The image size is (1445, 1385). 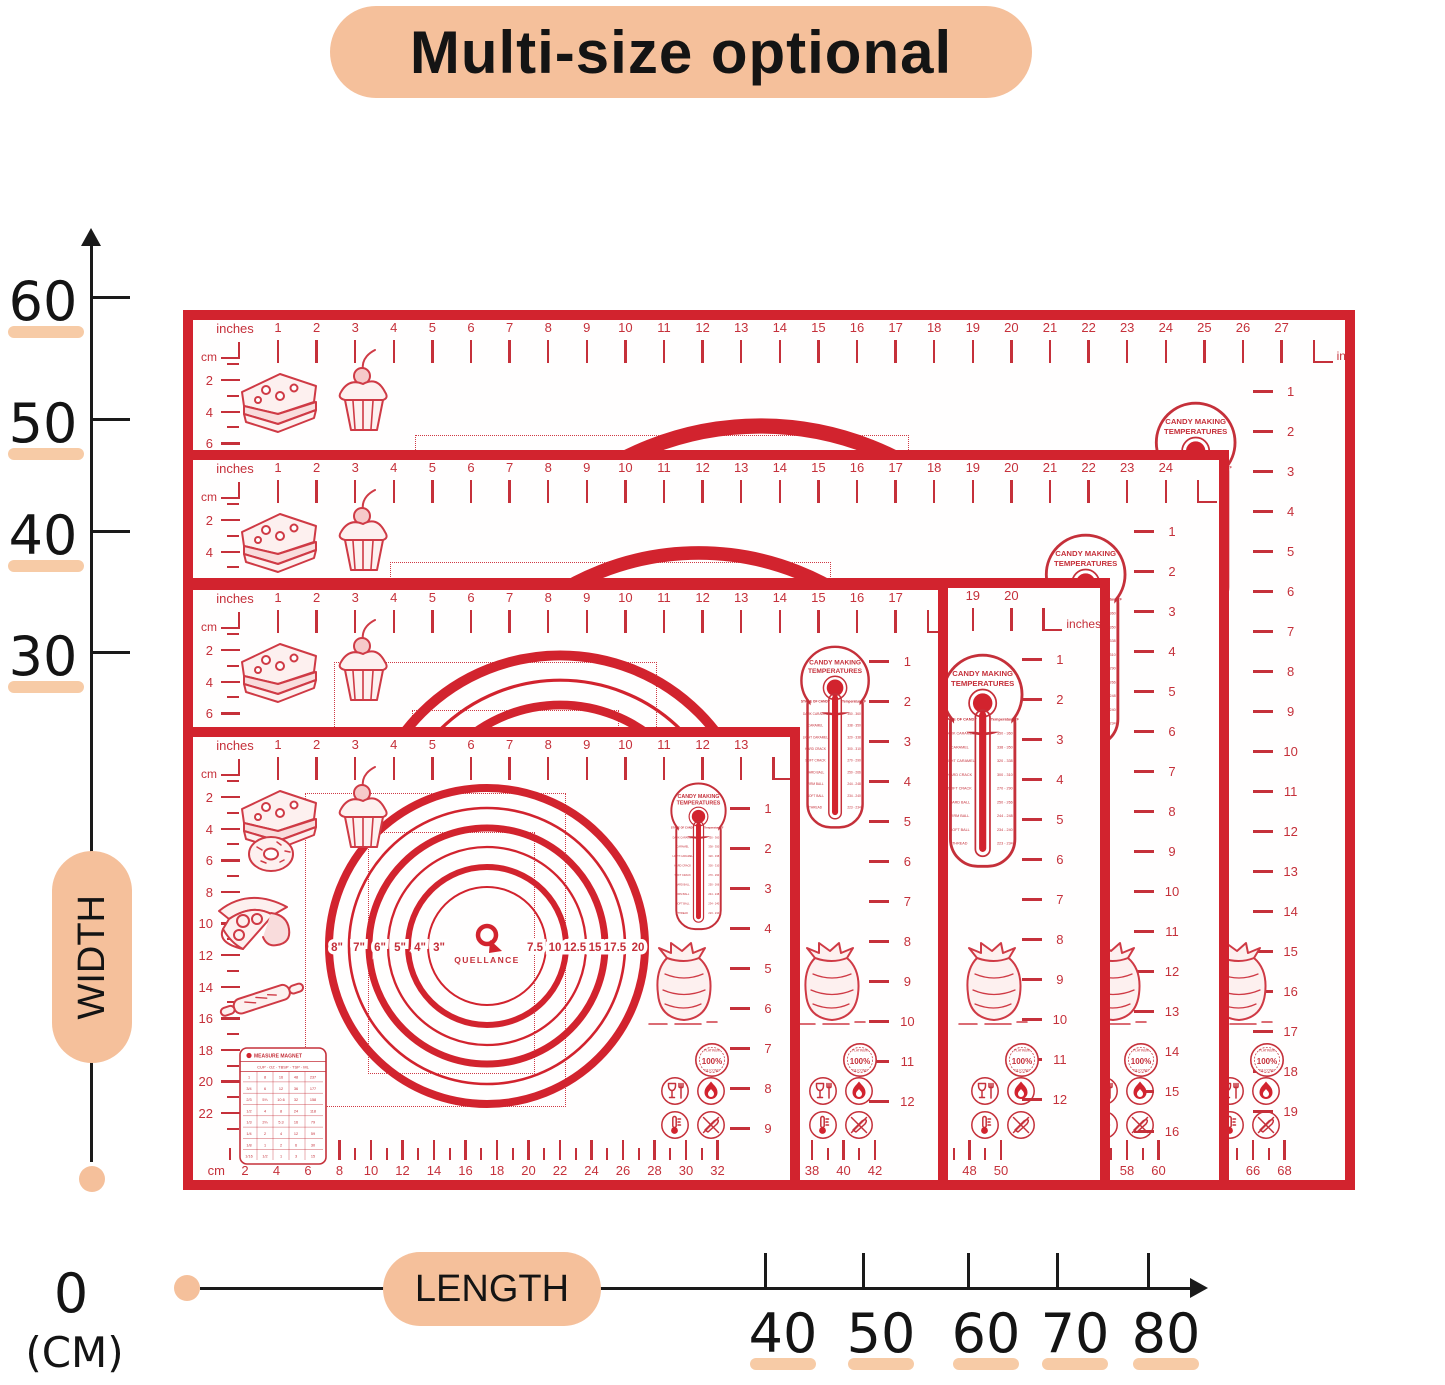 I want to click on svg-text: CANDY MAKING, so click(x=1086, y=553).